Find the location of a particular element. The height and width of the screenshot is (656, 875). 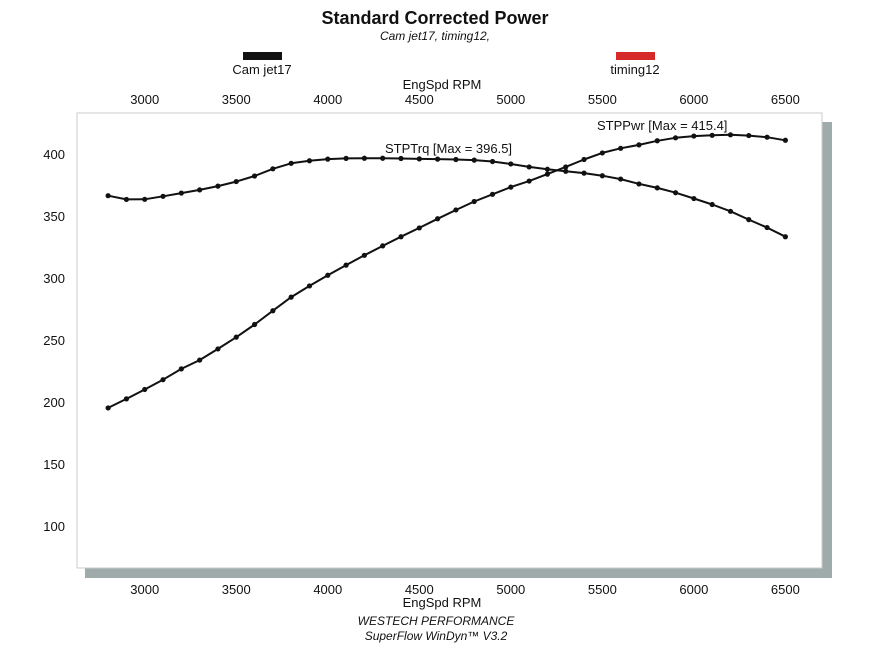

x-tick-label-bottom: 6000 is located at coordinates (693, 589).